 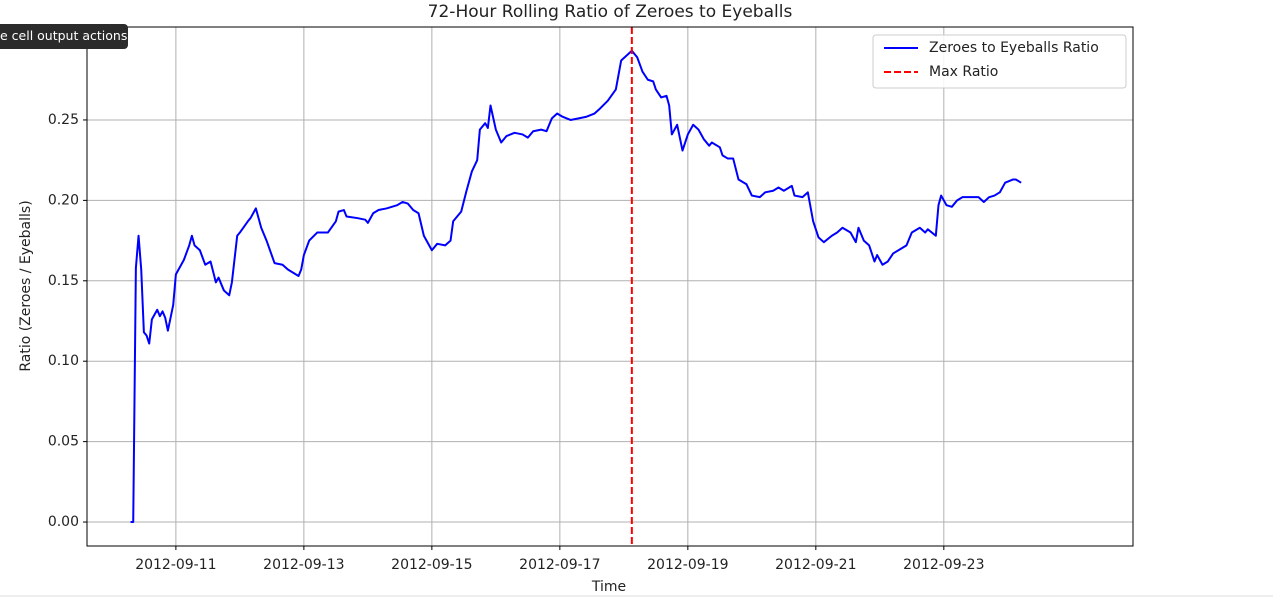 I want to click on y-tick-label: 0.15, so click(x=63, y=281).